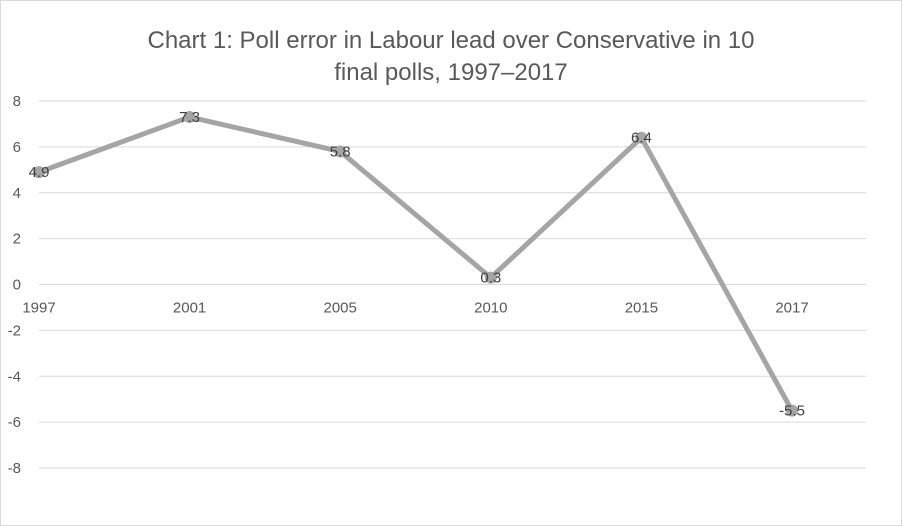 The height and width of the screenshot is (526, 902). I want to click on data-label: -5.5, so click(792, 411).